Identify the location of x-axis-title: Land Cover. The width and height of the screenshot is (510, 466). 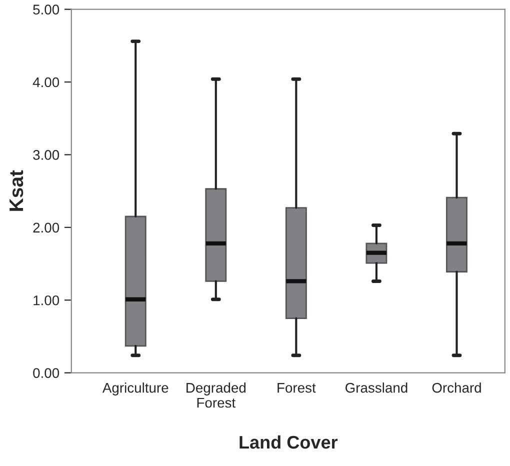
(289, 442).